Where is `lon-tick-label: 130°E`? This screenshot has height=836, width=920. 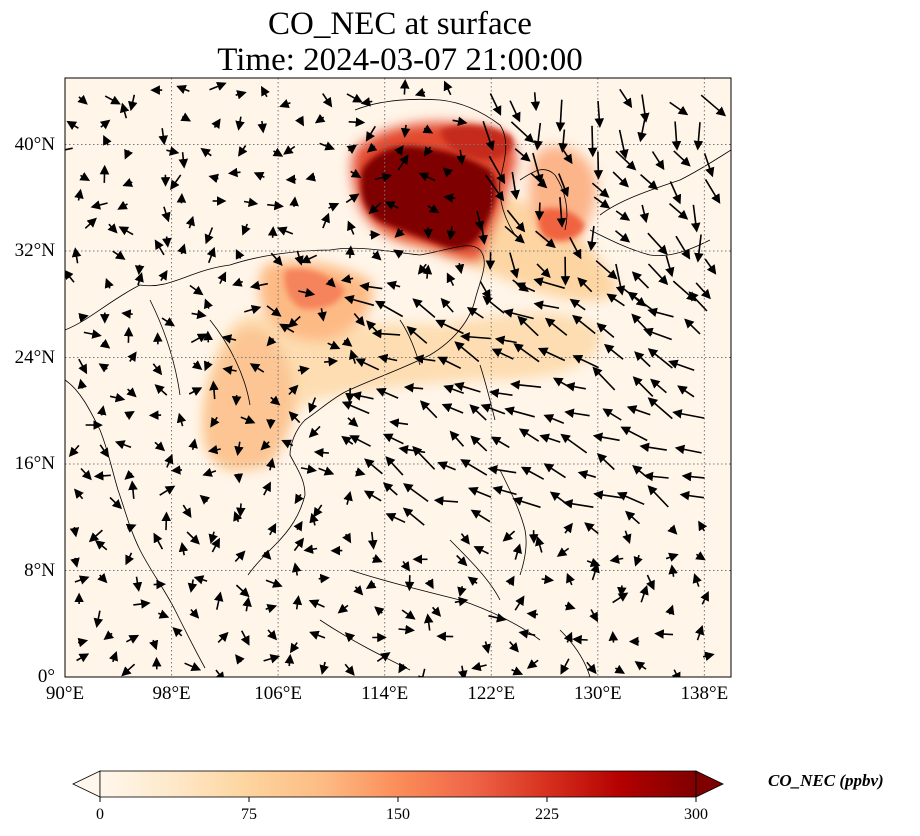 lon-tick-label: 130°E is located at coordinates (597, 693).